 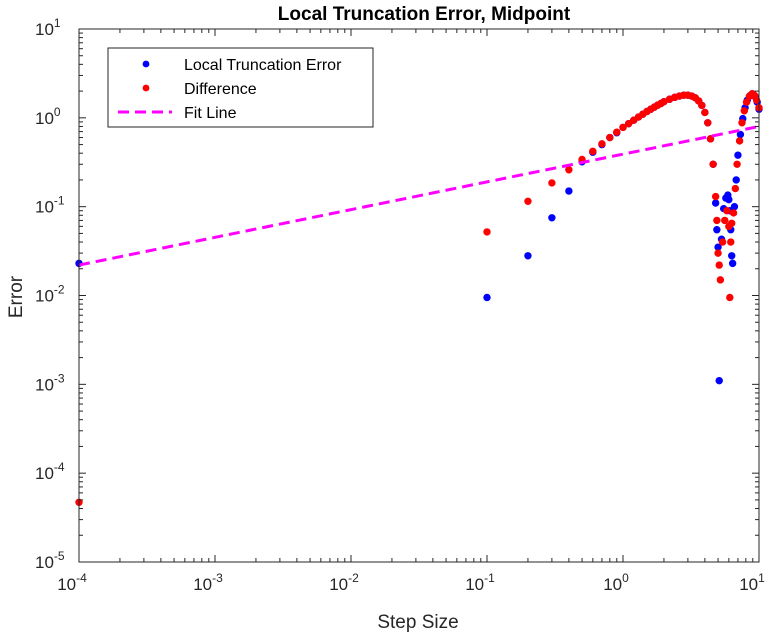 What do you see at coordinates (353, 578) in the screenshot?
I see `x-tick-exponent: -2` at bounding box center [353, 578].